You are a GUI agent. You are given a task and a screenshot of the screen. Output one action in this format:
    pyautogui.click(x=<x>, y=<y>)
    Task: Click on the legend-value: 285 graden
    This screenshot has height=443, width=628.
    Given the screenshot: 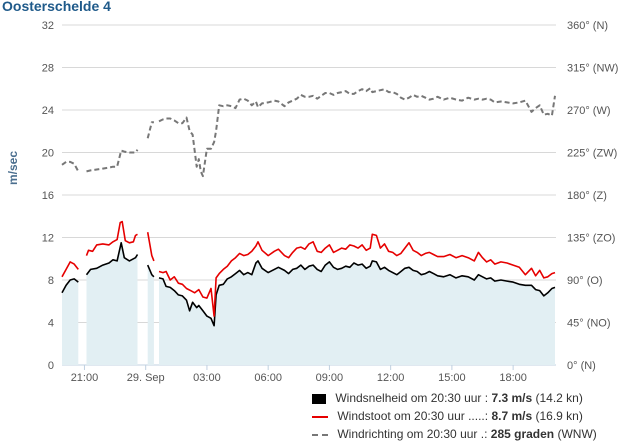 What is the action you would take?
    pyautogui.click(x=522, y=434)
    